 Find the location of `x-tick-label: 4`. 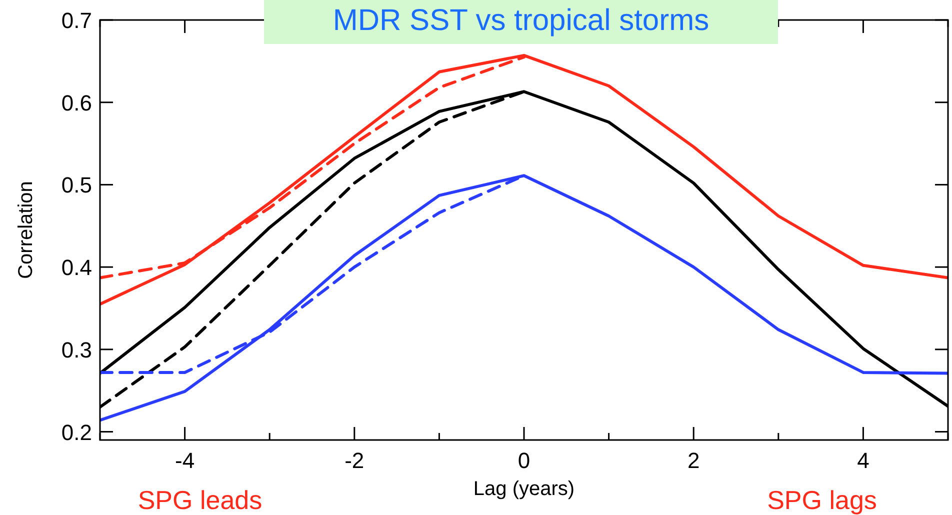

x-tick-label: 4 is located at coordinates (863, 460).